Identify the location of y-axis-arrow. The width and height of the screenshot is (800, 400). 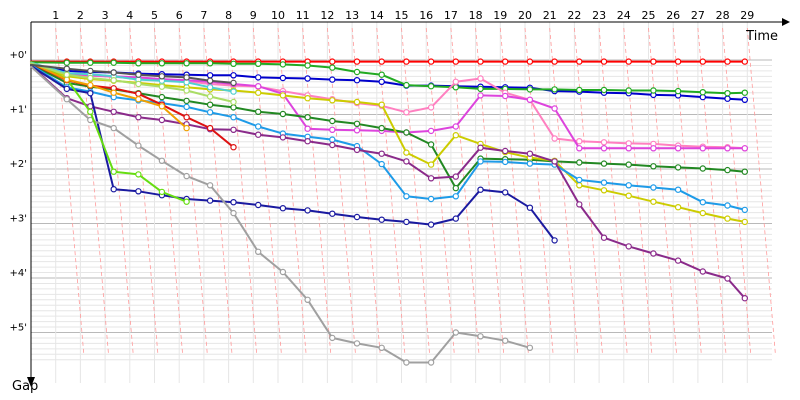
(31, 382).